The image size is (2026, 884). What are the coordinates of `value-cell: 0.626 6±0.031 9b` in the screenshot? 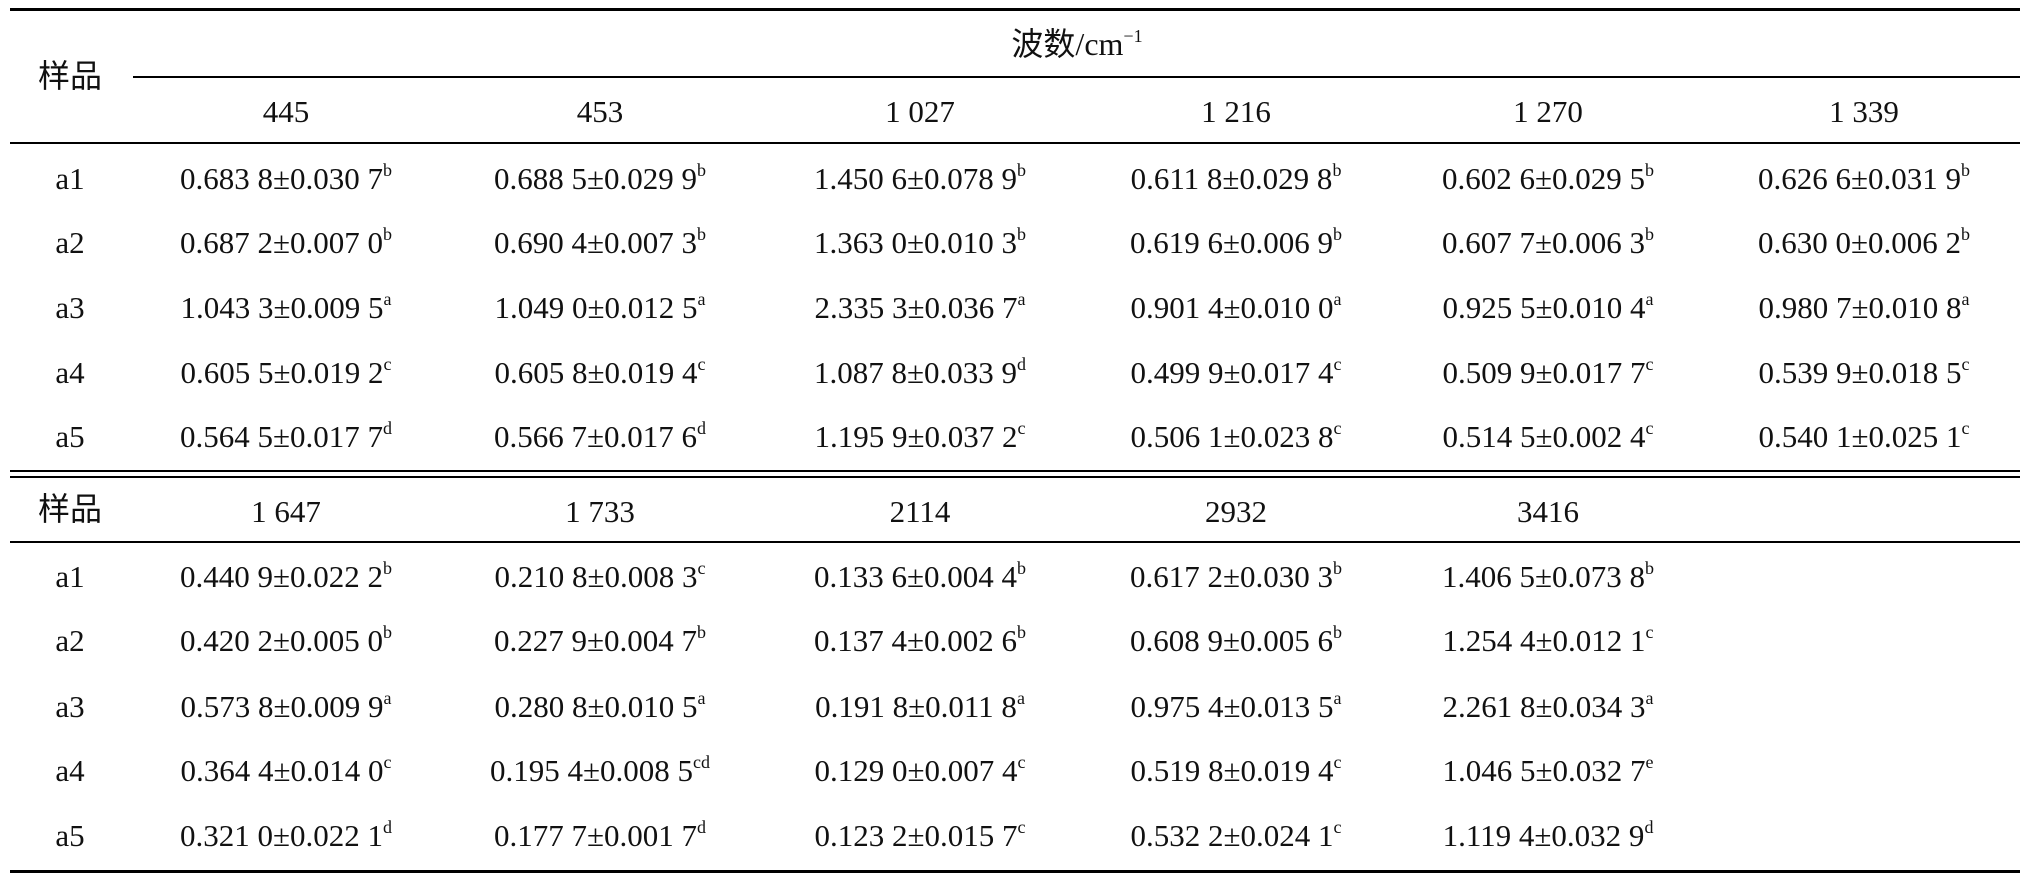 It's located at (1864, 177).